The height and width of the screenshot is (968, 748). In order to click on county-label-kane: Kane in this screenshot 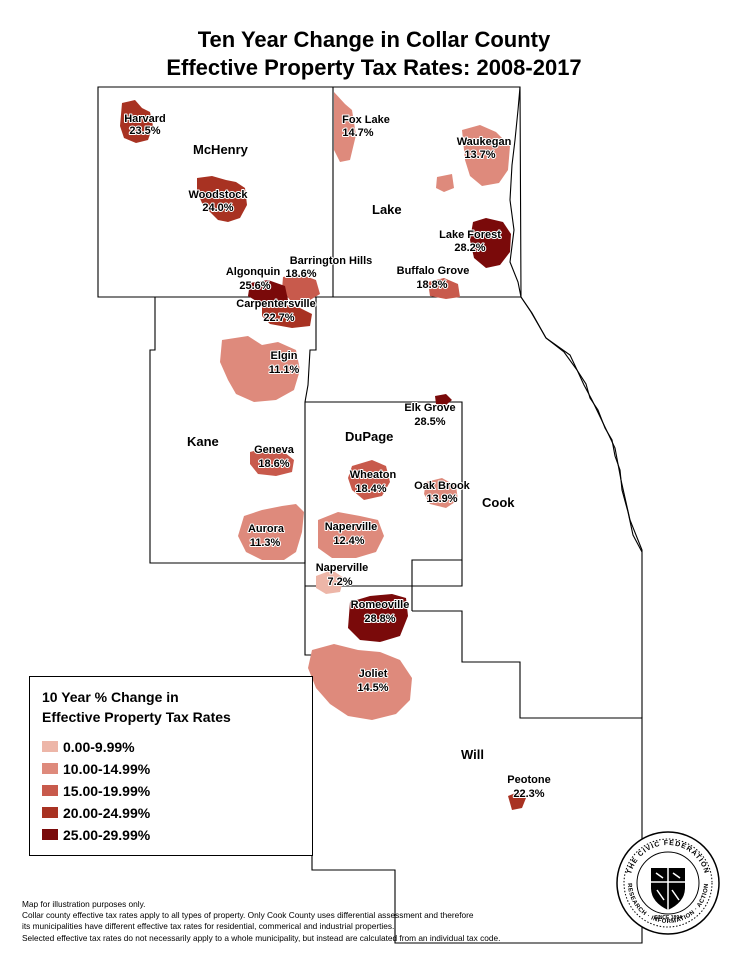, I will do `click(203, 441)`.